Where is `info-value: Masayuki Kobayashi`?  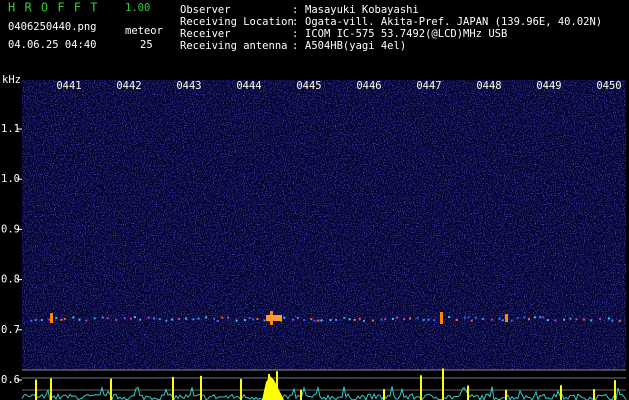
info-value: Masayuki Kobayashi is located at coordinates (362, 10).